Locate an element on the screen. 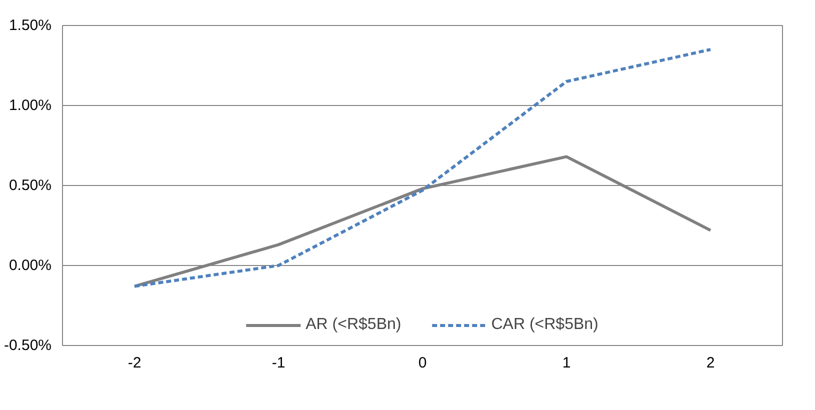 The height and width of the screenshot is (410, 815). x-tick-label: 2 is located at coordinates (710, 363).